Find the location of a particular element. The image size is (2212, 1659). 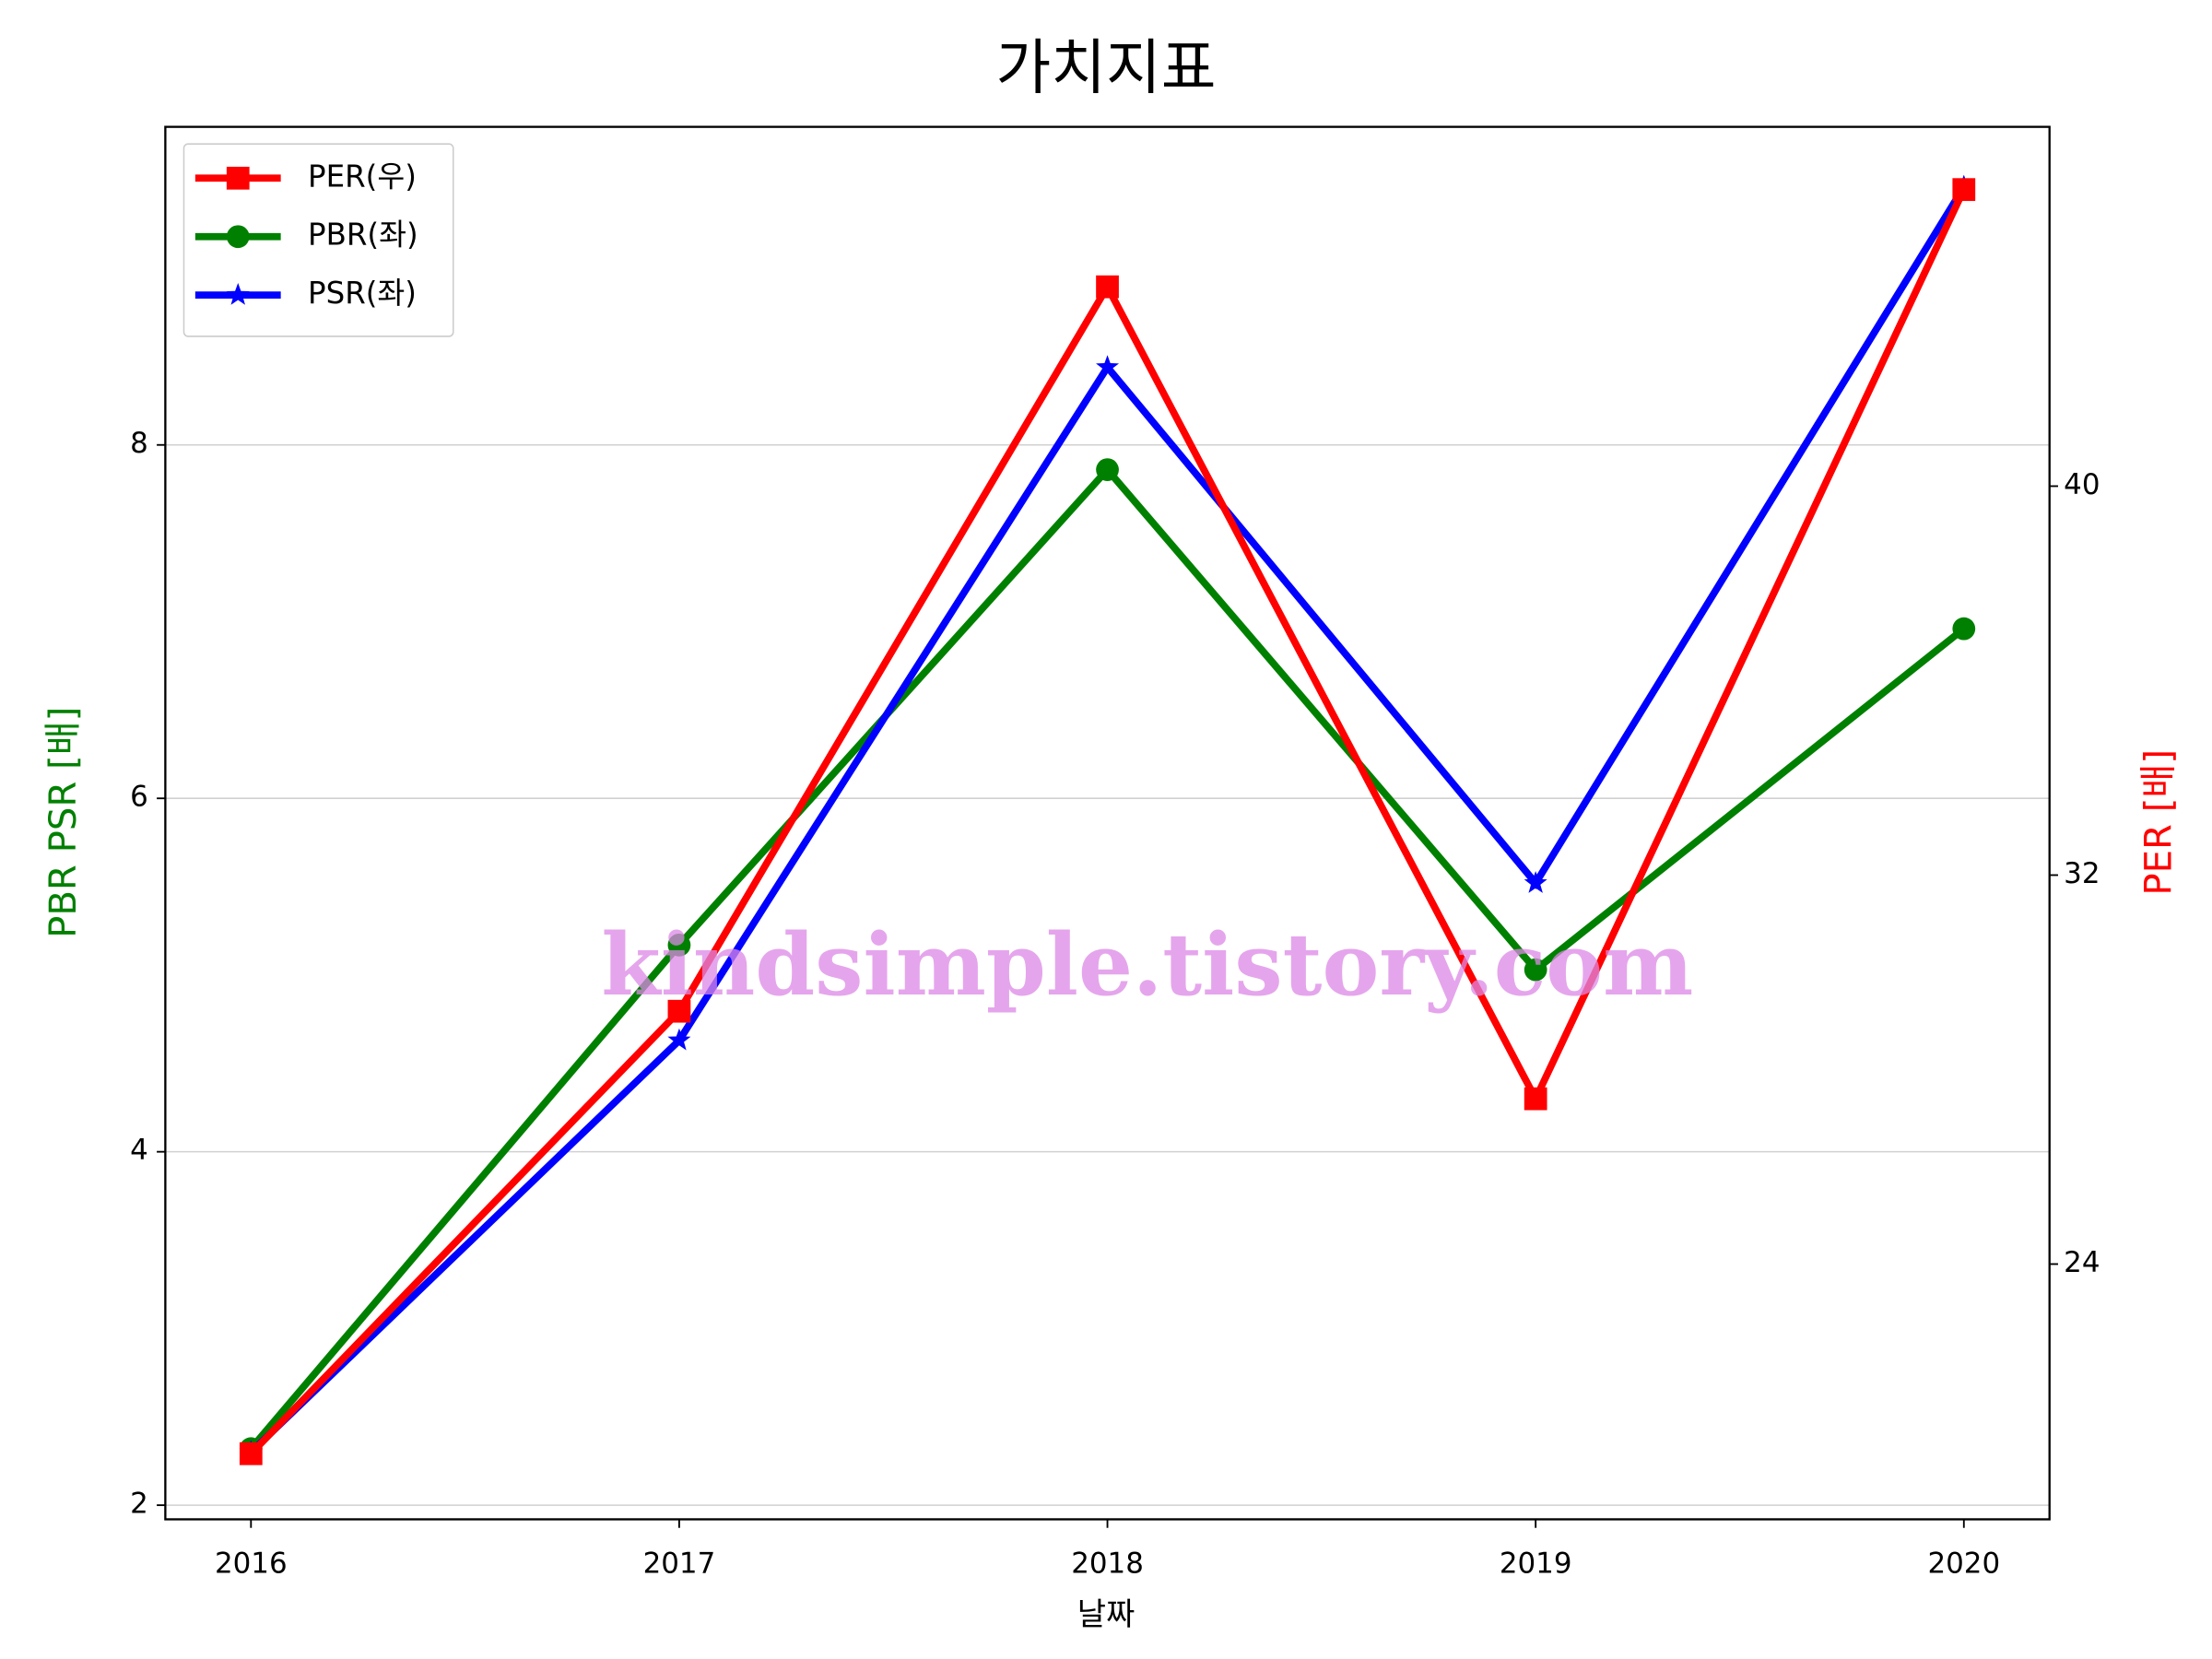

watermark: kindsimple.tistory.com is located at coordinates (1147, 964).